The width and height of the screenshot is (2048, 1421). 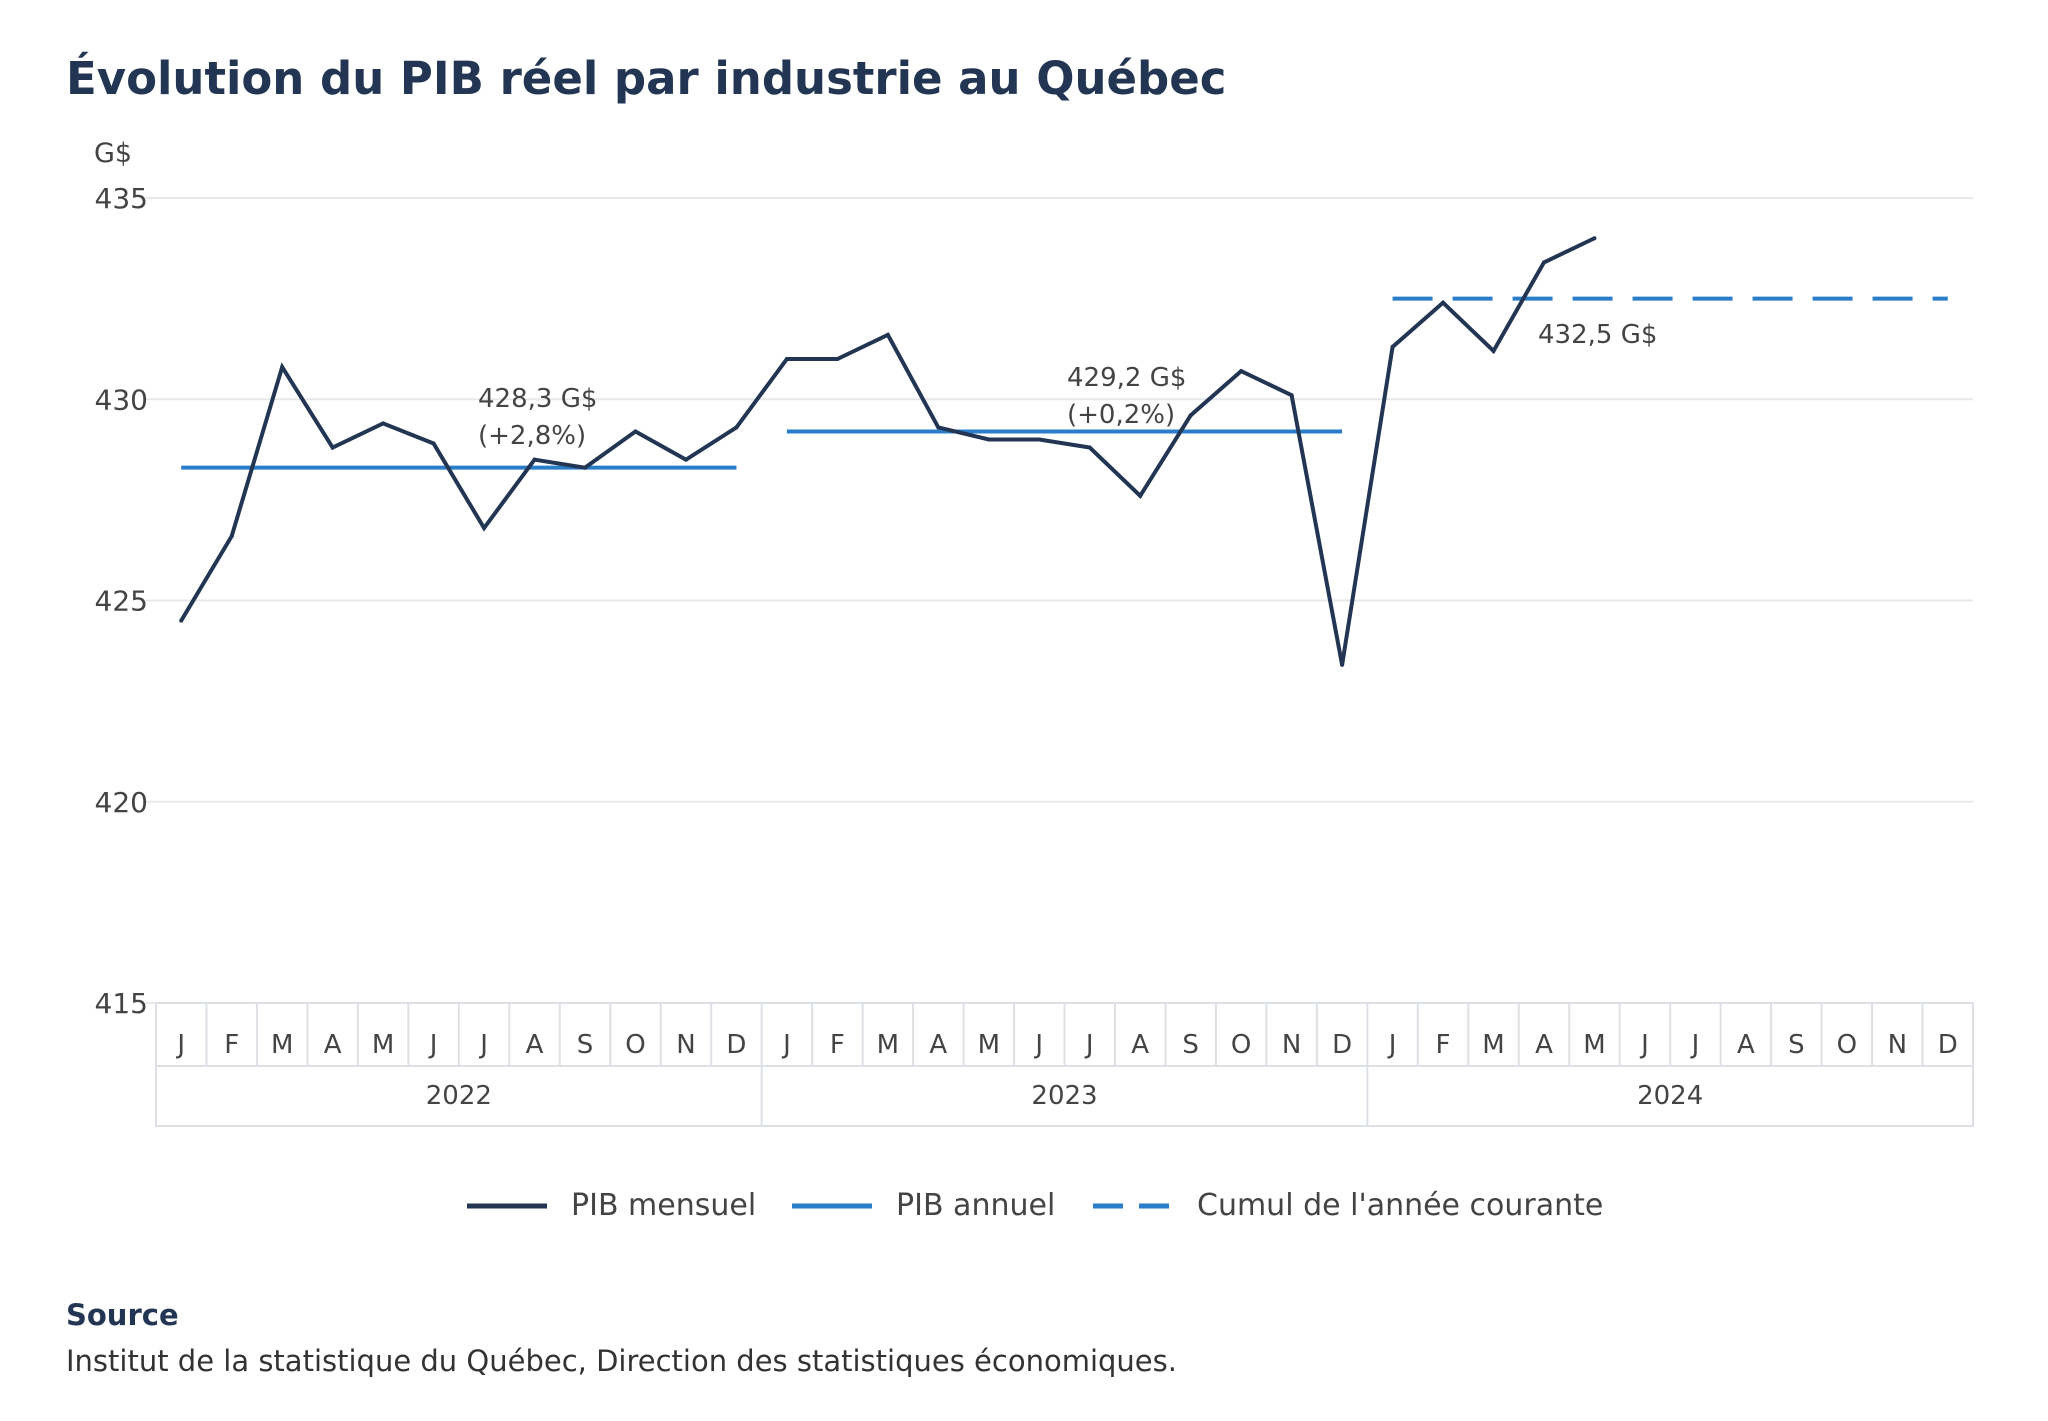 I want to click on x-tick-year: 2023, so click(x=1064, y=1096).